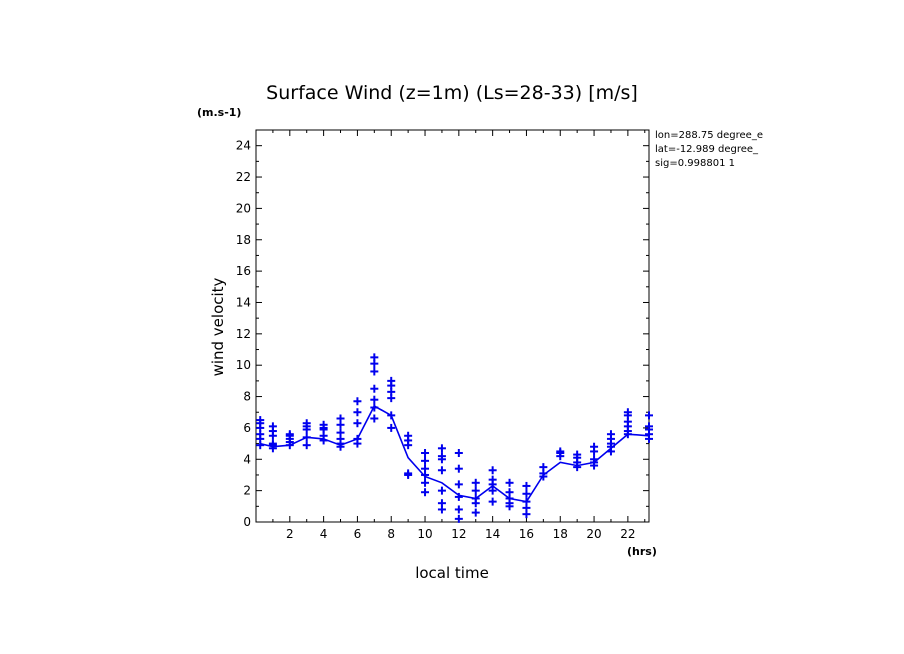  What do you see at coordinates (243, 240) in the screenshot?
I see `y-tick-label: 18` at bounding box center [243, 240].